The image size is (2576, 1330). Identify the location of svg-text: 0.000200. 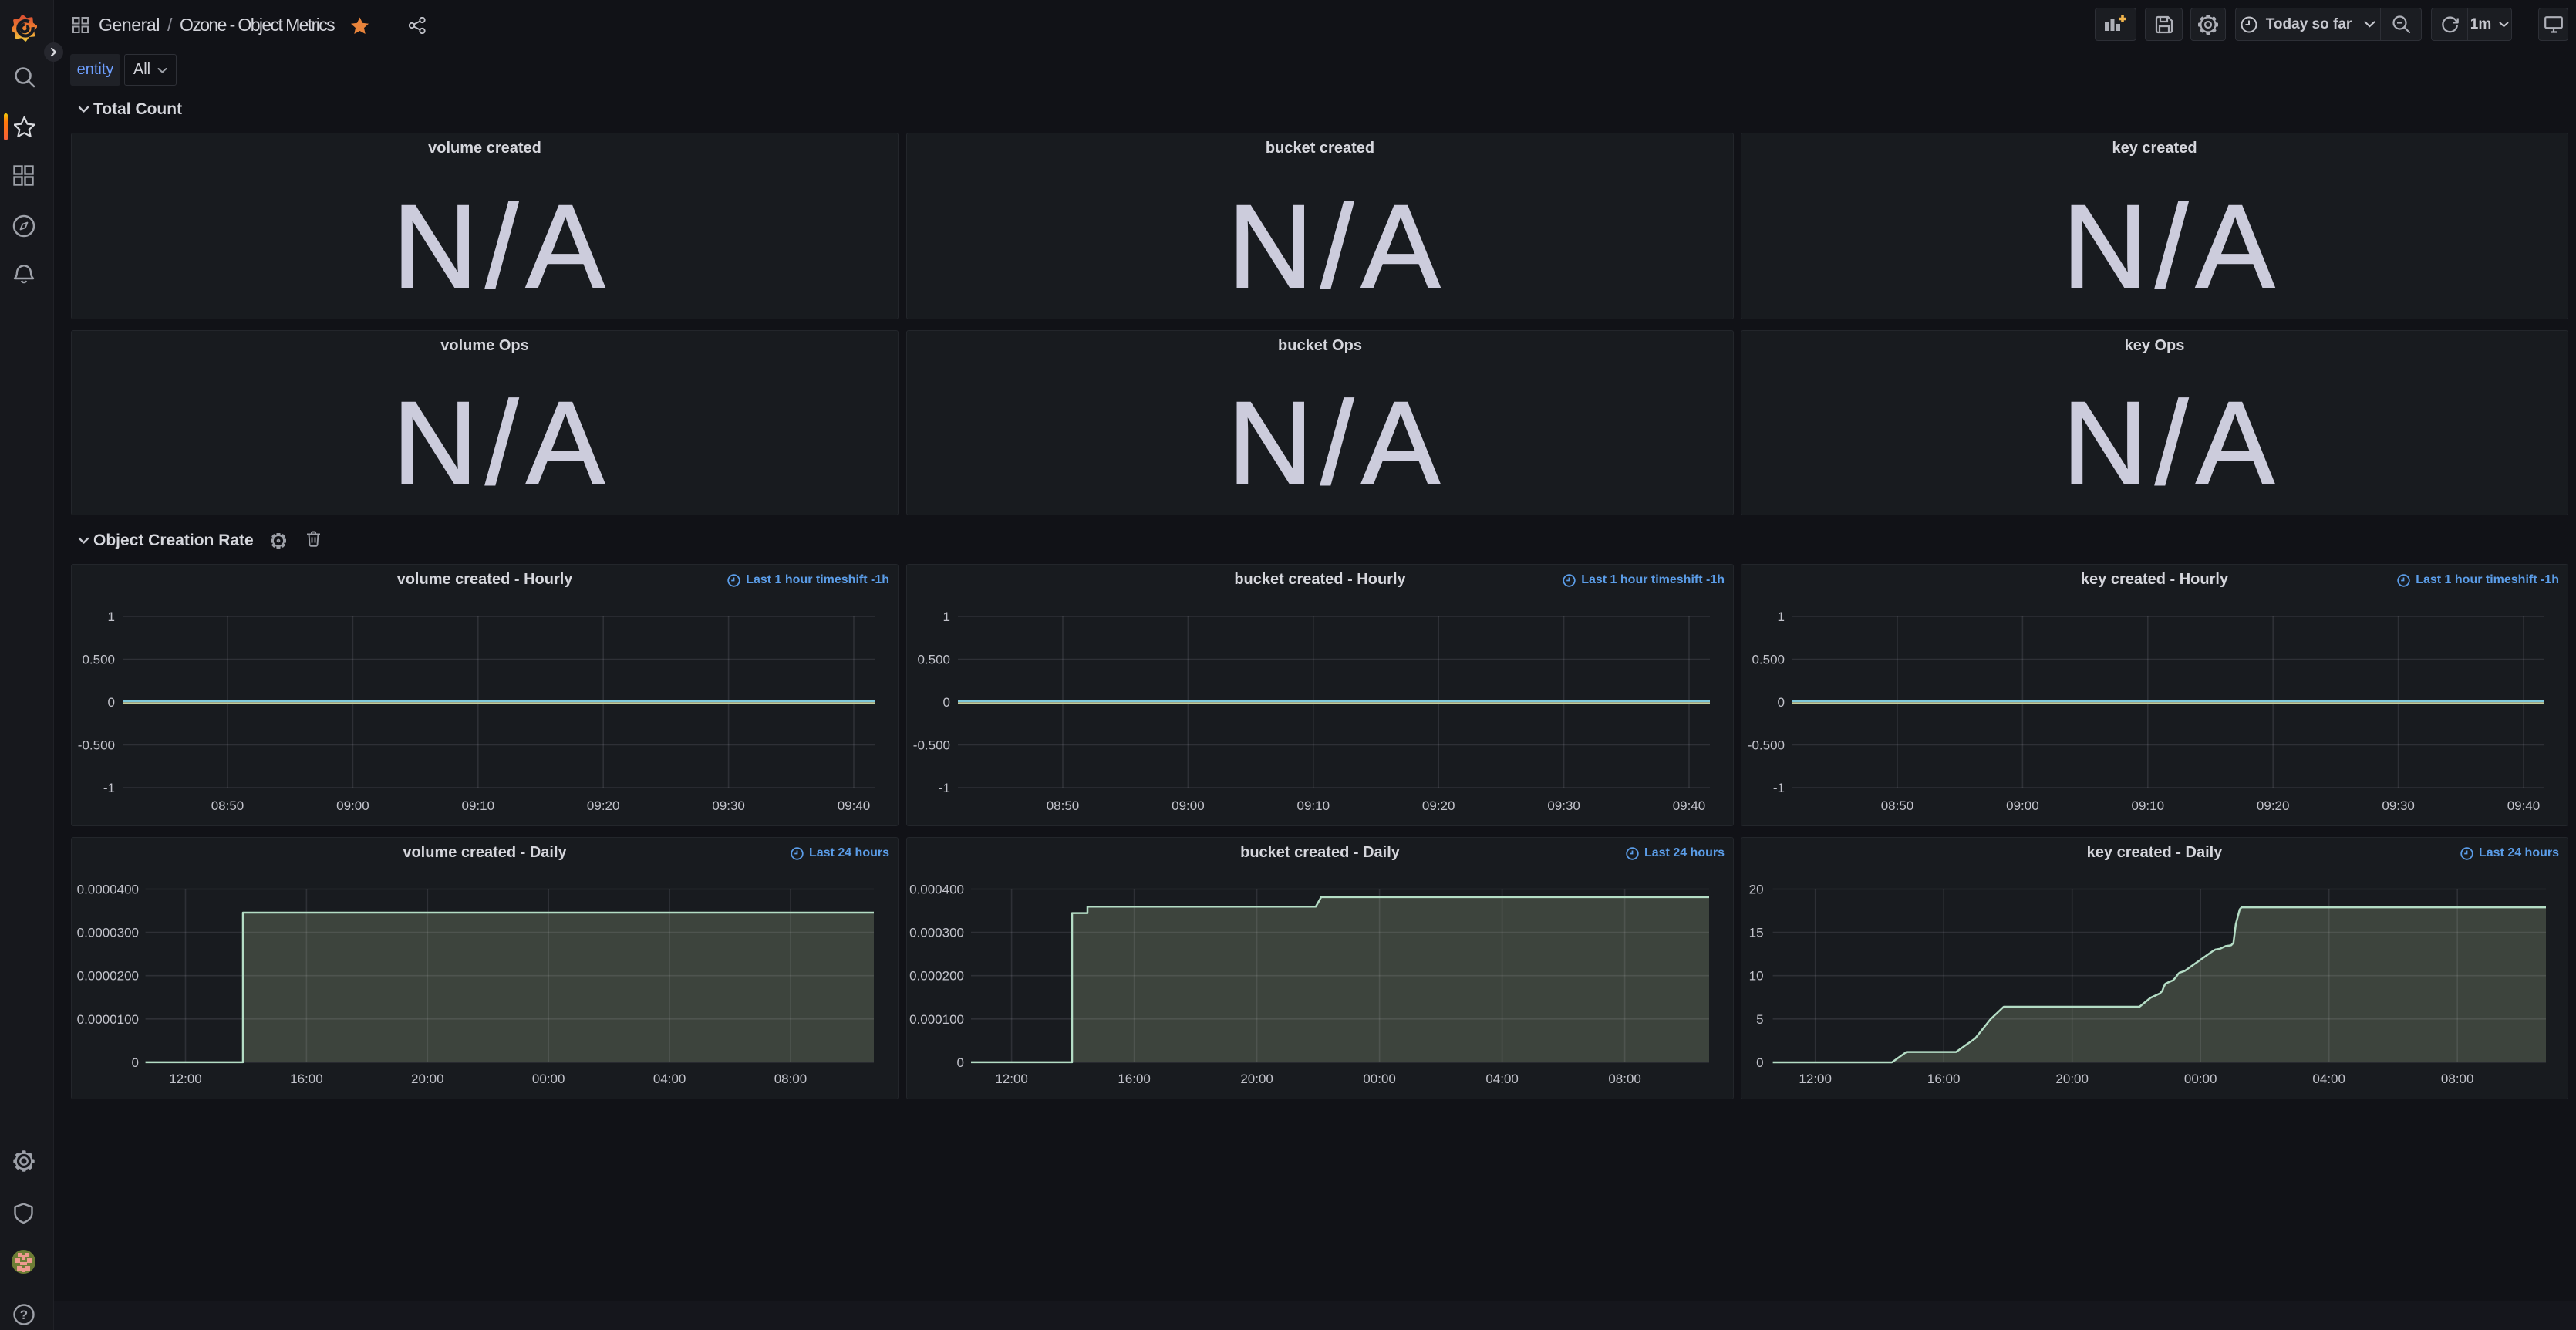
(936, 976).